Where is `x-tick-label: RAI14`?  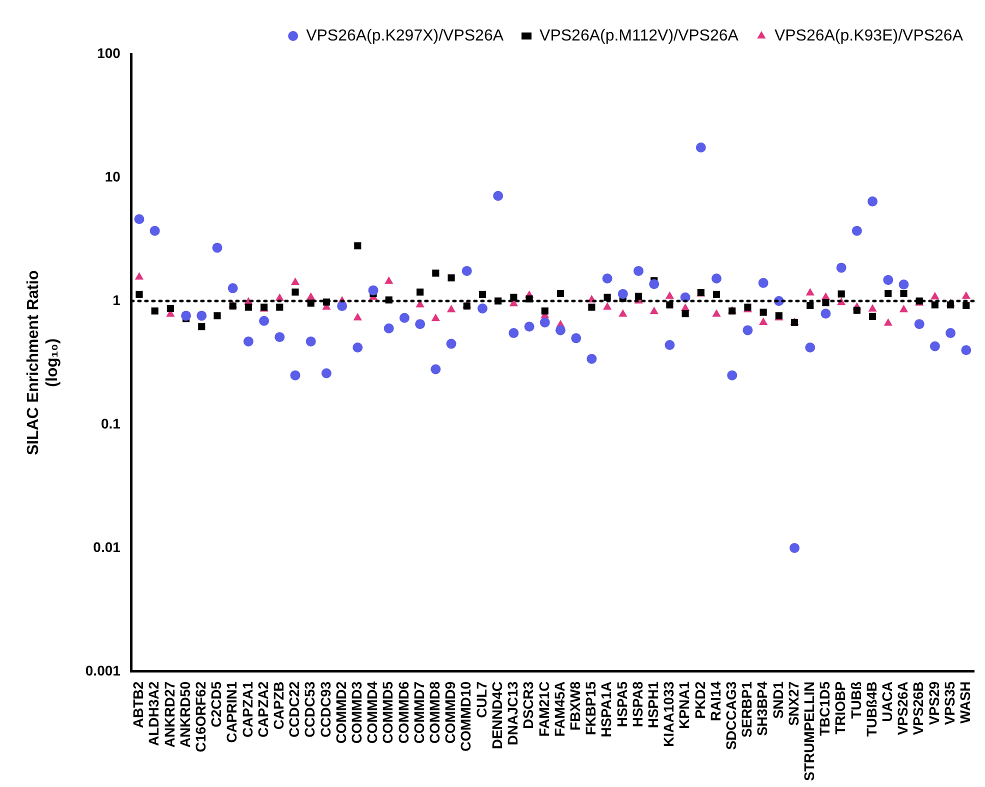 x-tick-label: RAI14 is located at coordinates (715, 701).